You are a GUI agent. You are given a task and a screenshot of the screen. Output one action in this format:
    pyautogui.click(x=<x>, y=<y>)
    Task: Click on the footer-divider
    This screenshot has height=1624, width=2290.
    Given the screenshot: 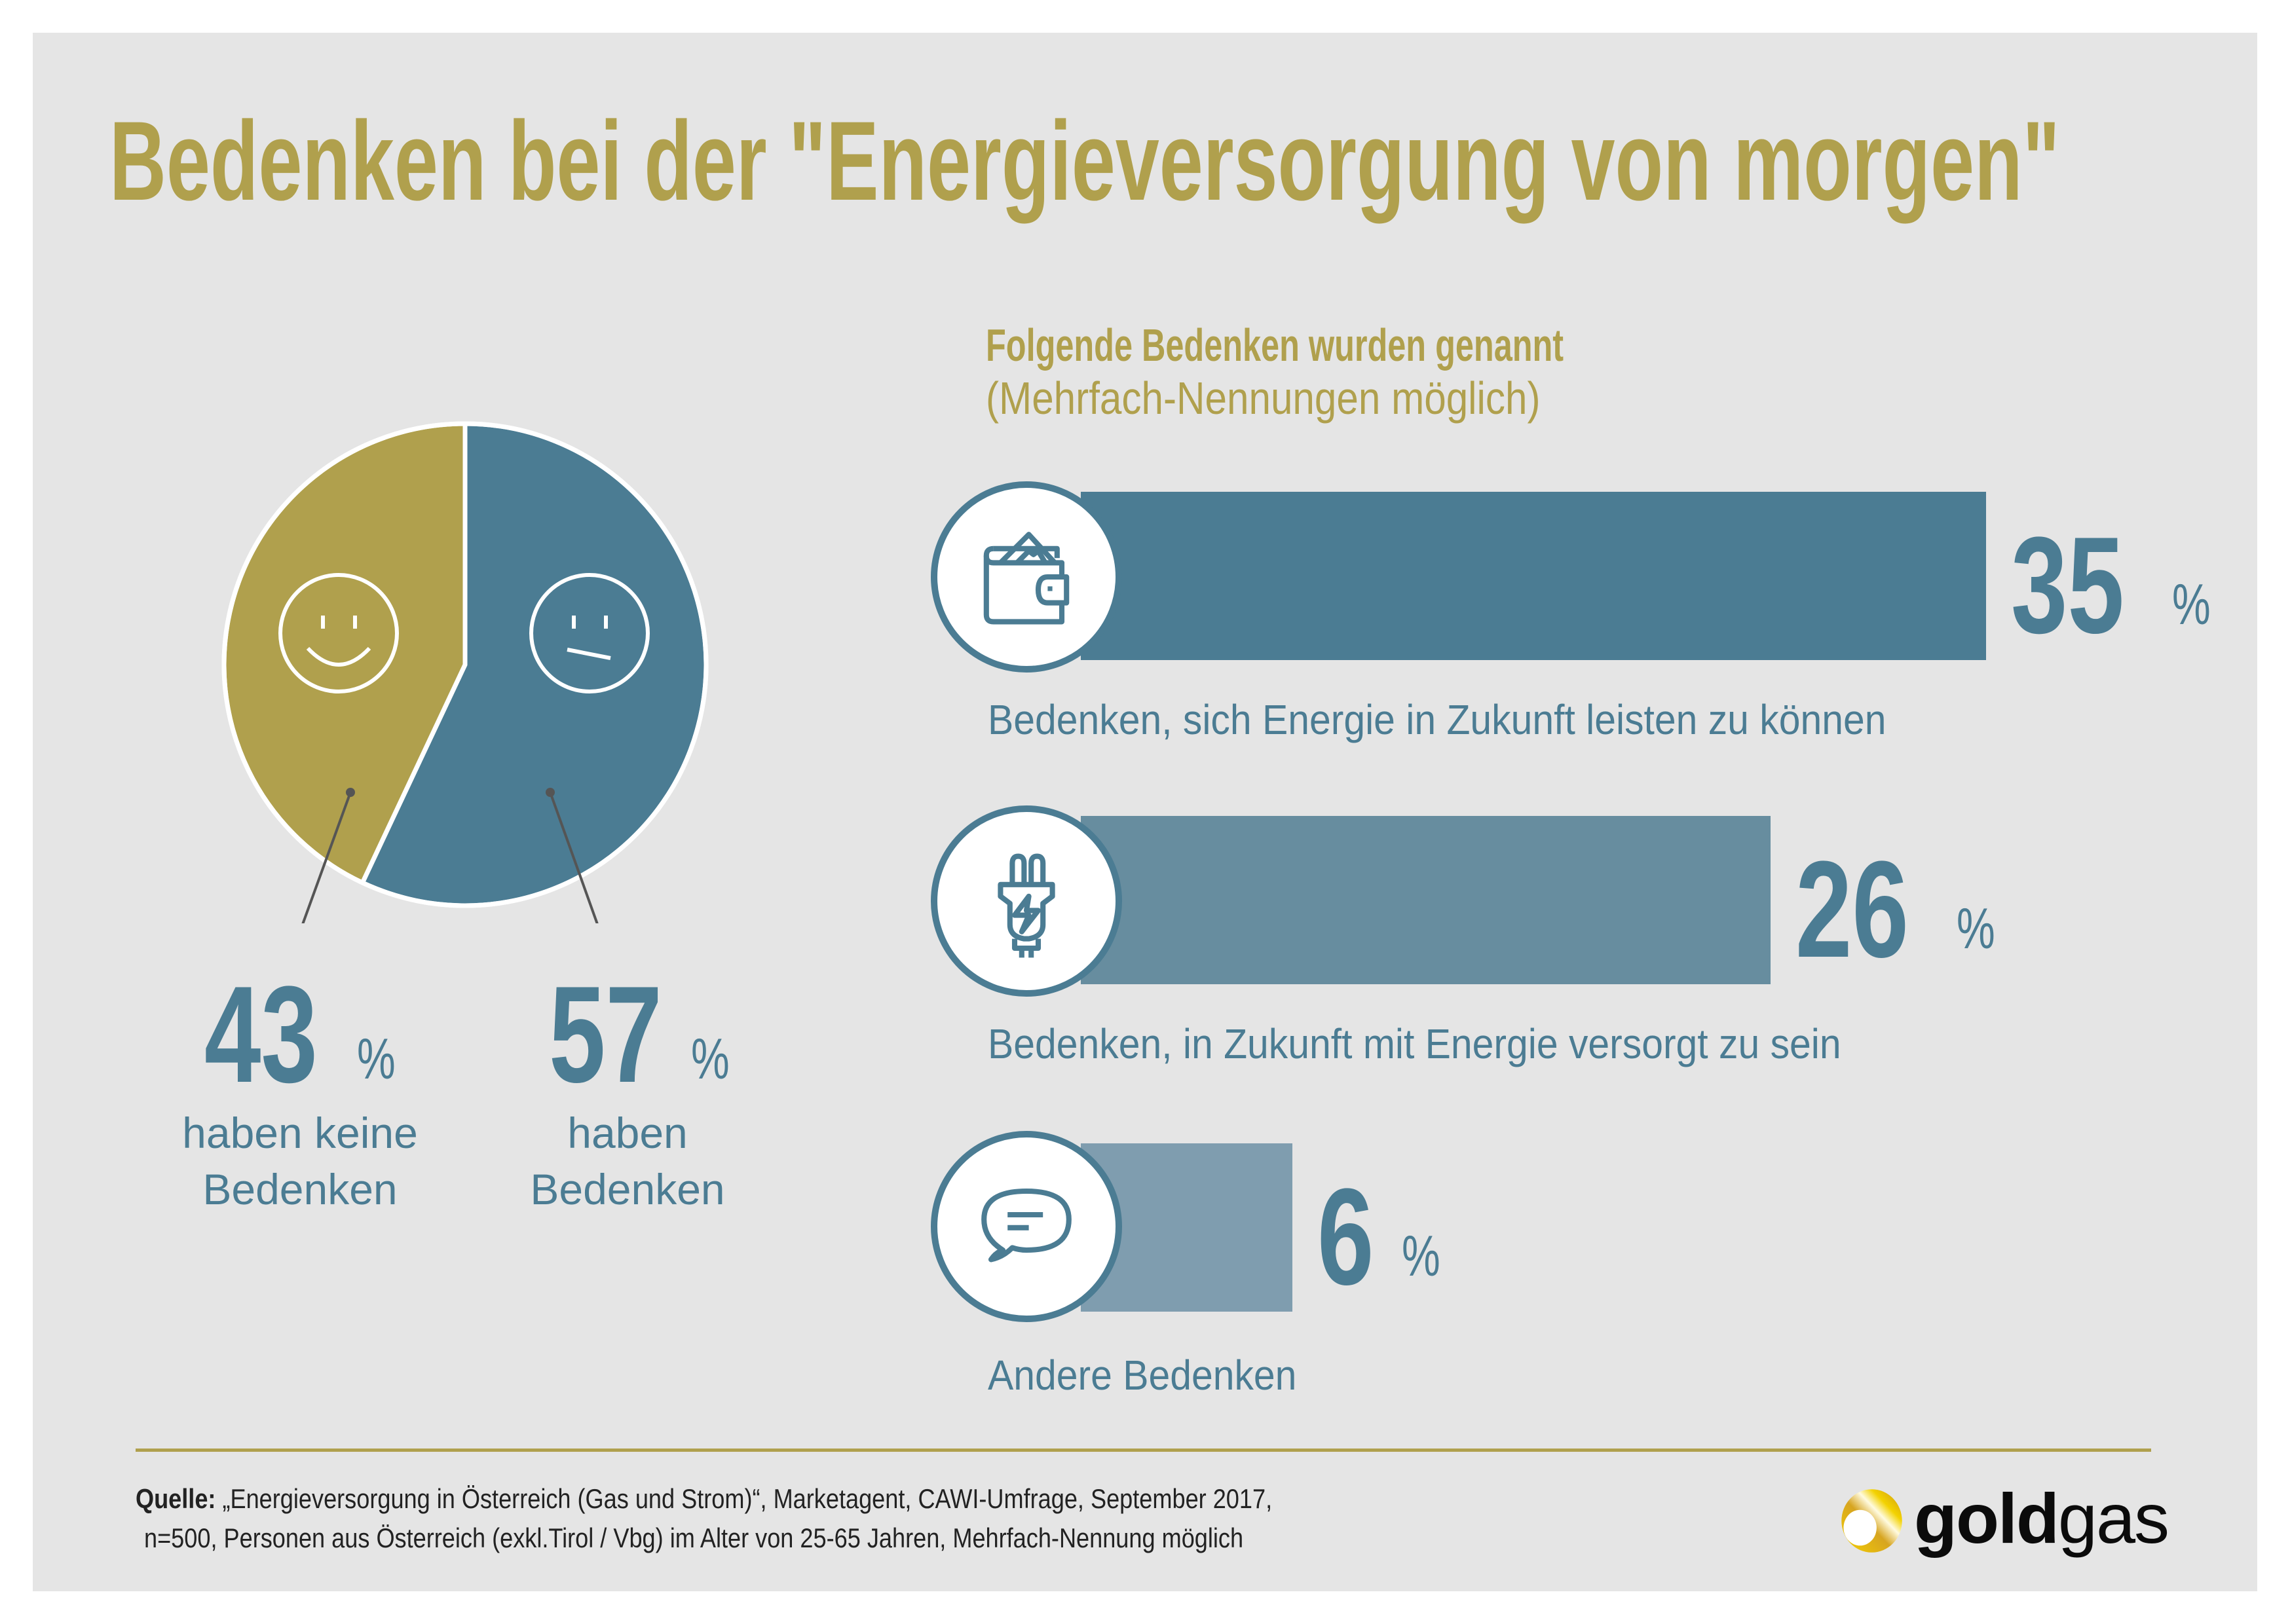 What is the action you would take?
    pyautogui.click(x=1143, y=1450)
    